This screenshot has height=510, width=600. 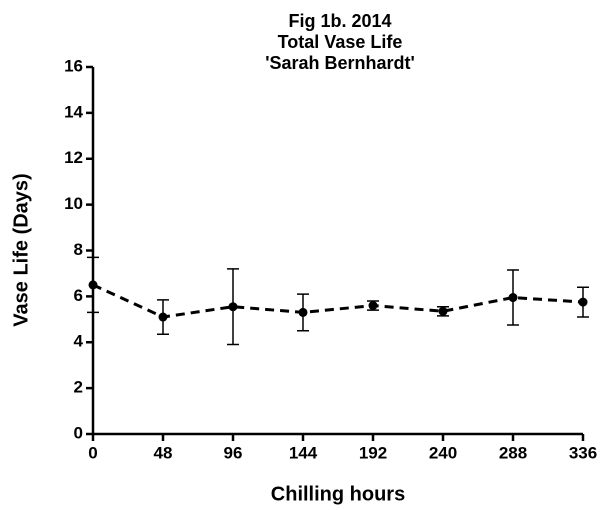 I want to click on y-tick-label: 2, so click(x=78, y=387).